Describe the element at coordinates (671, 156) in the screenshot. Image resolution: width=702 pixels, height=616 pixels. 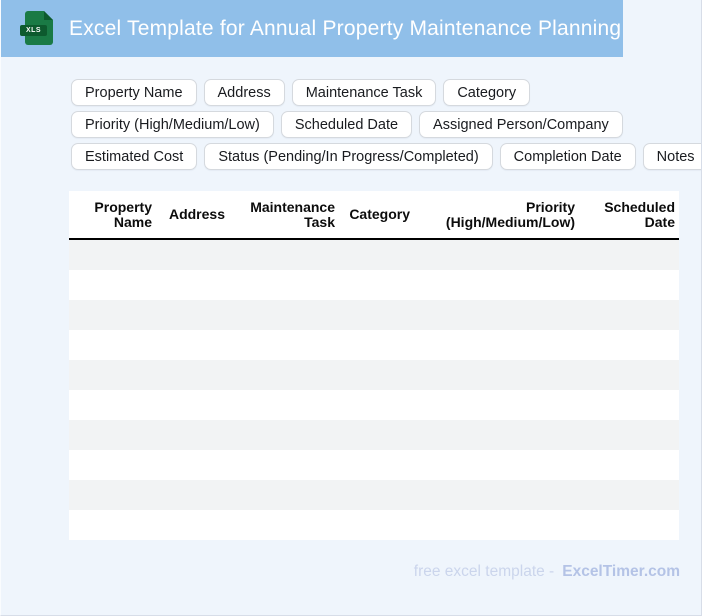
I see `chip-notes: Notes` at that location.